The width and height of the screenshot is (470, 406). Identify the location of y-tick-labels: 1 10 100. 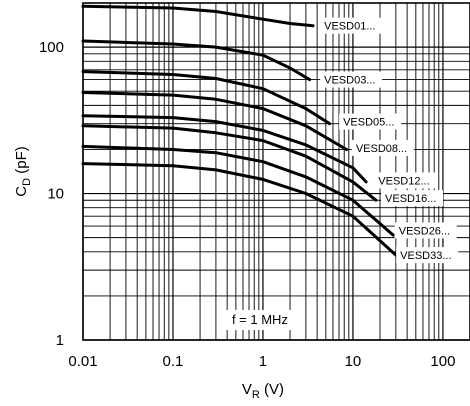
(51, 194).